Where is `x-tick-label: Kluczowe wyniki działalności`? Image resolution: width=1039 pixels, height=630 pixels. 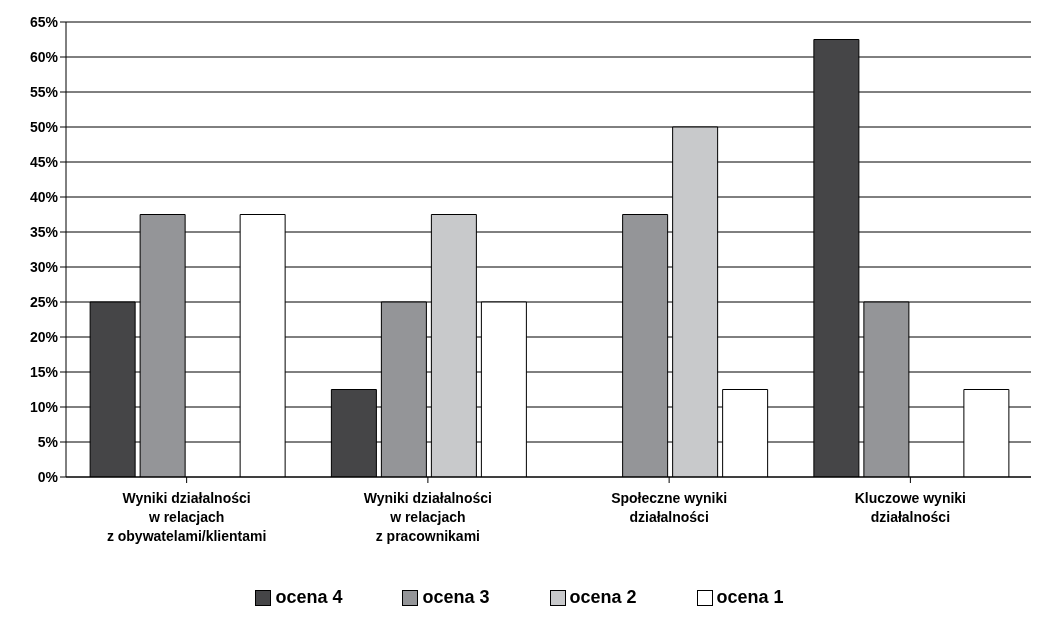 x-tick-label: Kluczowe wyniki działalności is located at coordinates (910, 507).